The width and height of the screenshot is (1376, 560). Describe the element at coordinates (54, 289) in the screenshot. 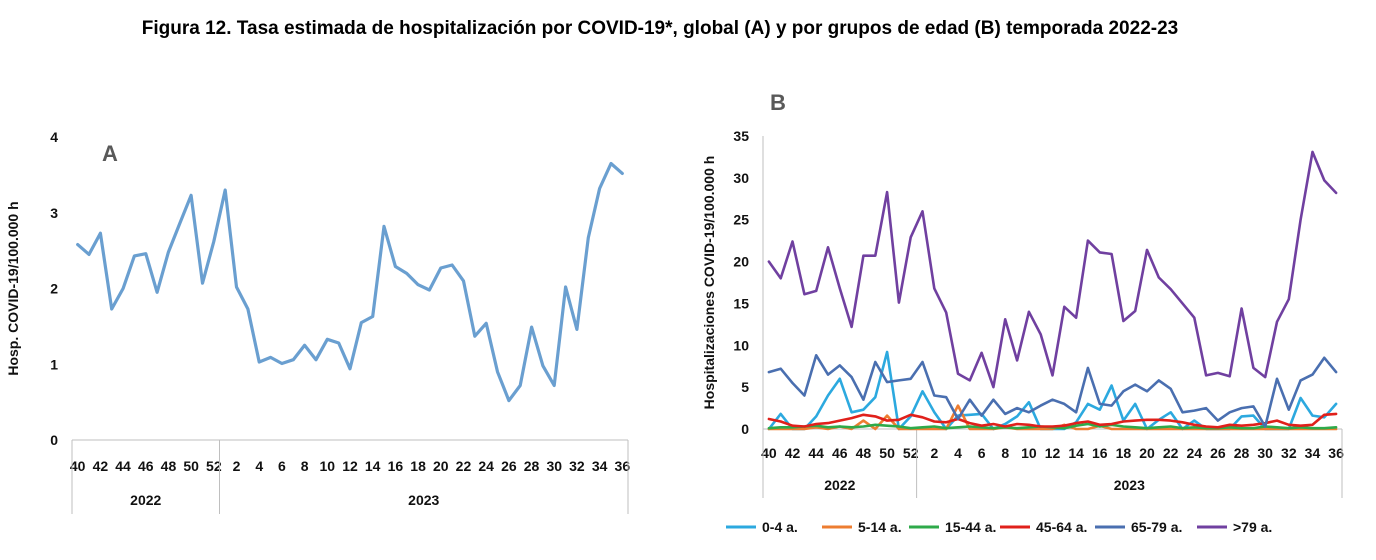

I see `y-tick-label: 2` at that location.